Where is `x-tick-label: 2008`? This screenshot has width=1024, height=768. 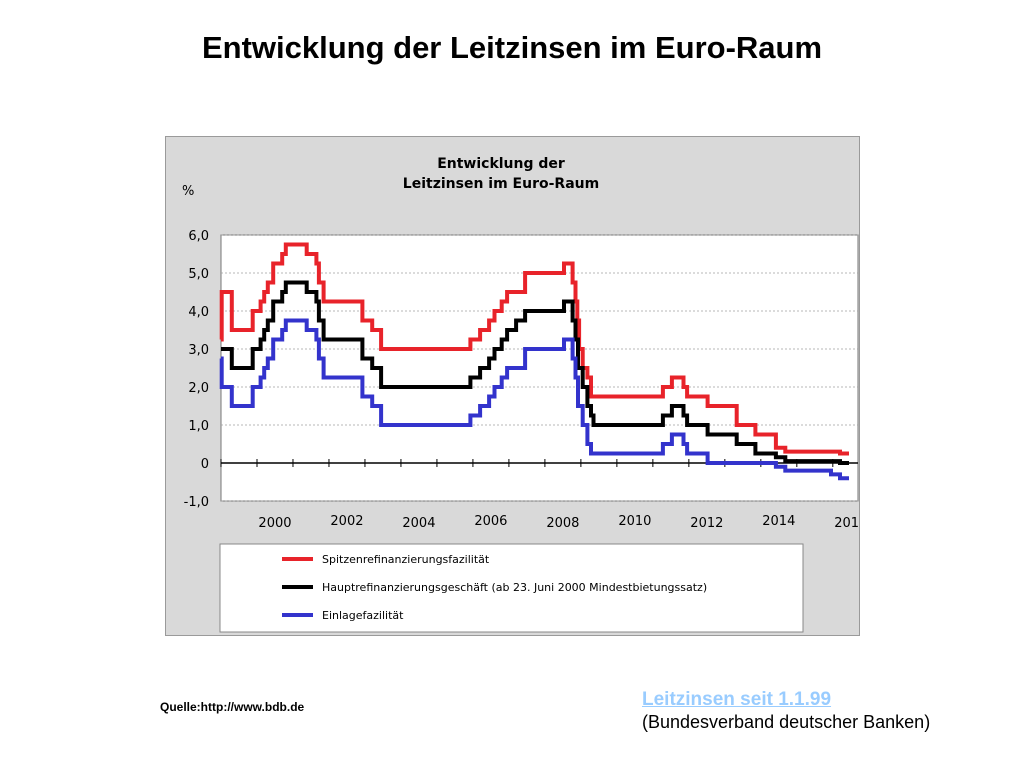 x-tick-label: 2008 is located at coordinates (562, 523).